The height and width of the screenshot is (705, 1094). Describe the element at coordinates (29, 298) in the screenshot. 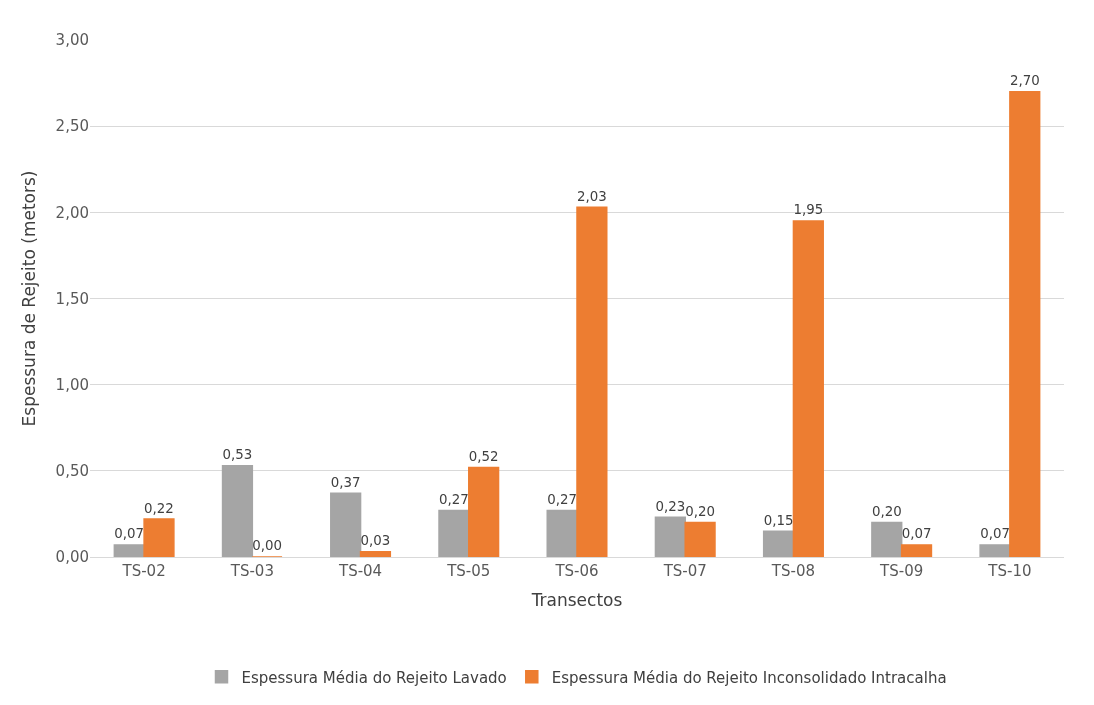

I see `y-axis-title: Espessura de Rejeito (metors)` at that location.